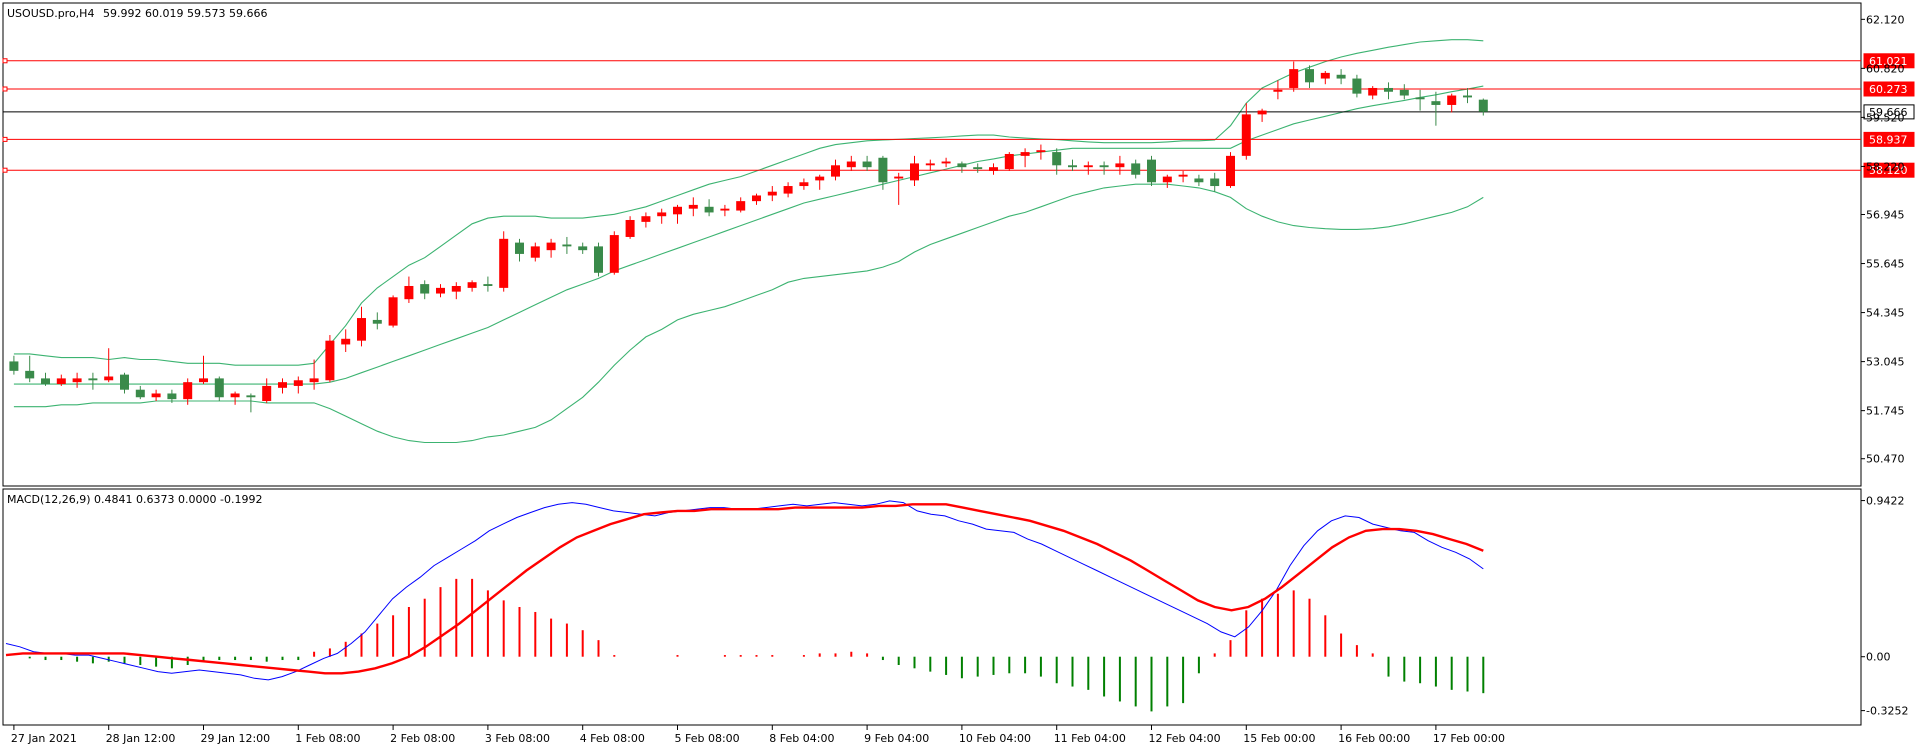 This screenshot has height=748, width=1916. What do you see at coordinates (185, 13) in the screenshot?
I see `ohlc-readout: 59.992 60.019 59.573 59.666` at bounding box center [185, 13].